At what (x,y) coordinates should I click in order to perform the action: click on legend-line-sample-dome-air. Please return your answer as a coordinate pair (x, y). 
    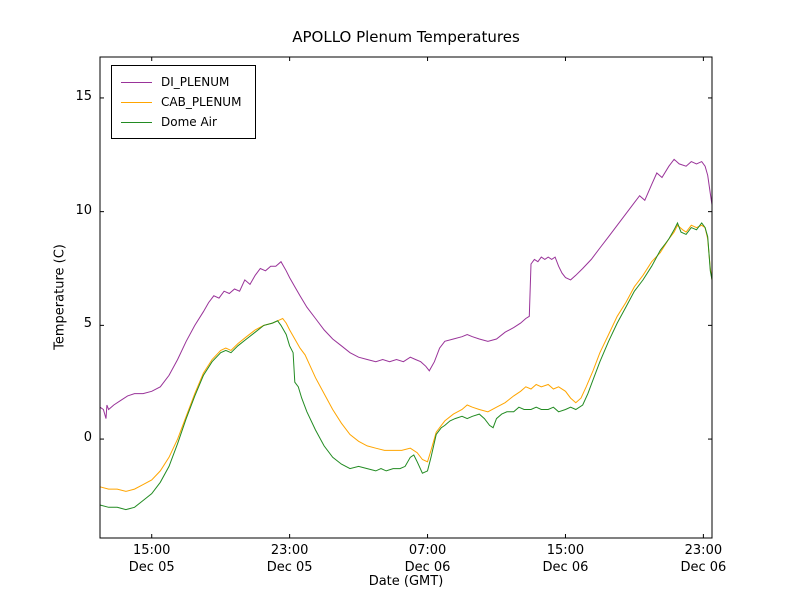
    Looking at the image, I should click on (136, 122).